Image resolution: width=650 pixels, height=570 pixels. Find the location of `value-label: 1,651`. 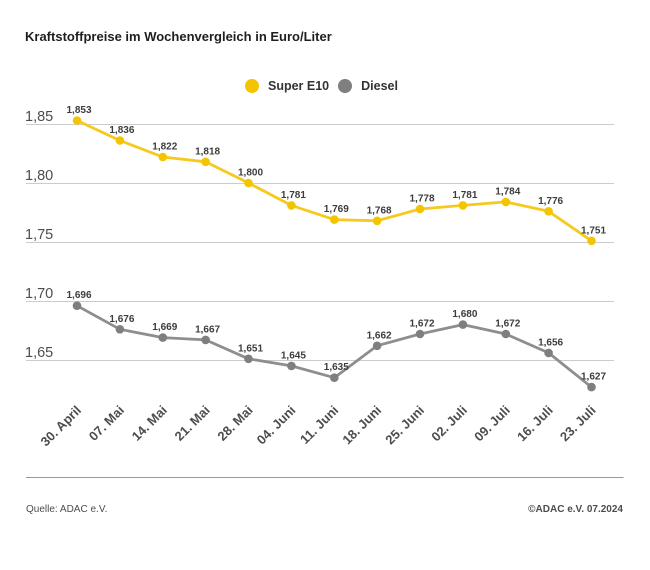

value-label: 1,651 is located at coordinates (250, 348).